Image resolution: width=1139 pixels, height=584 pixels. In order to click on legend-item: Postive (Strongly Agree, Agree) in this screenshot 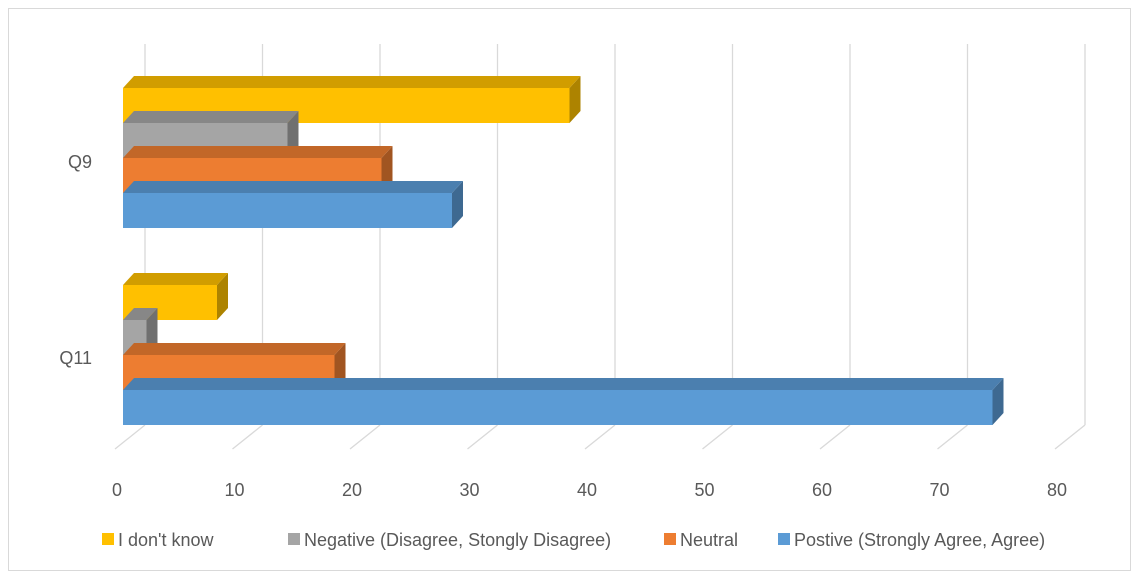, I will do `click(911, 540)`.